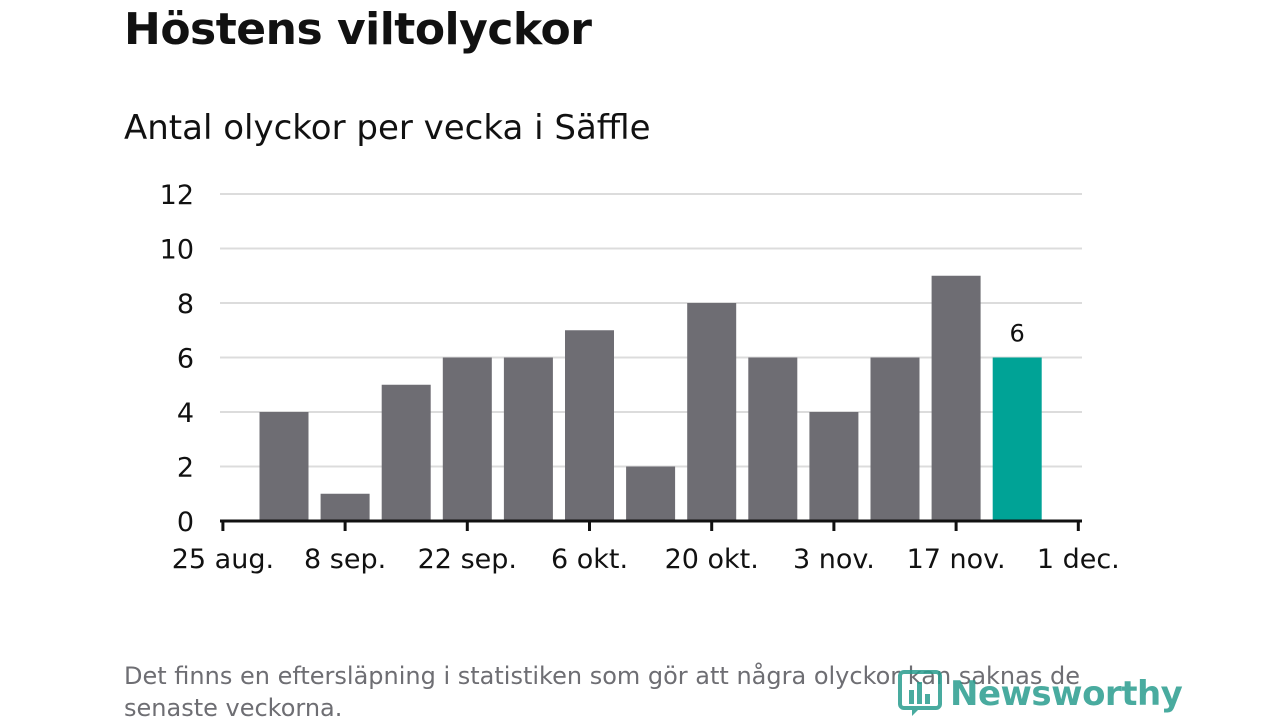 The width and height of the screenshot is (1280, 724). I want to click on x-tick-label: 8 sep., so click(345, 559).